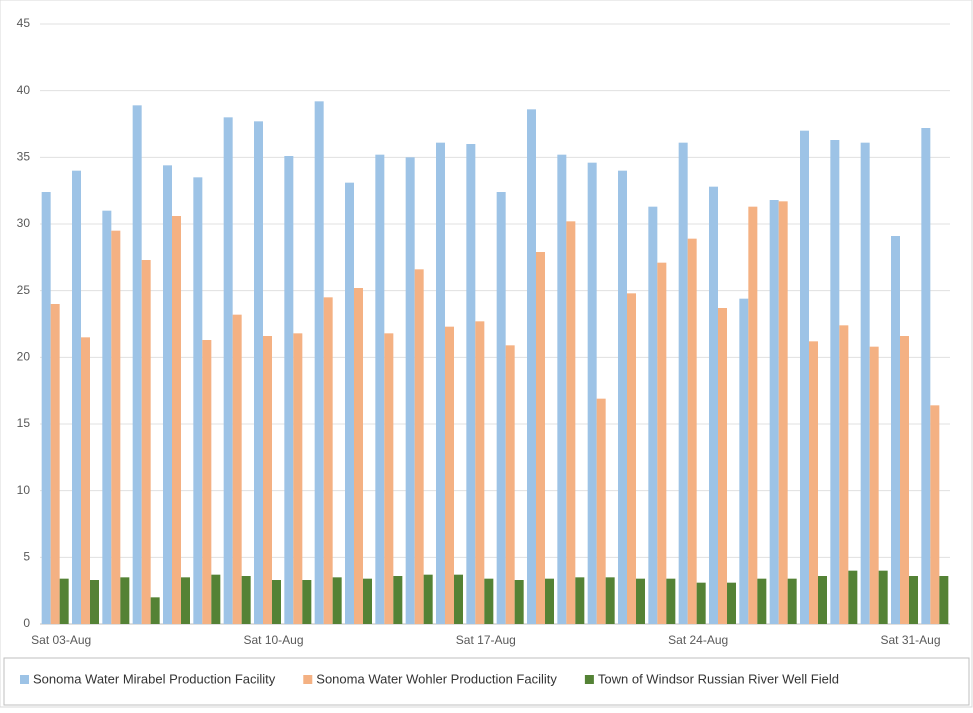 The image size is (973, 713). What do you see at coordinates (24, 290) in the screenshot?
I see `y-tick-label: 25` at bounding box center [24, 290].